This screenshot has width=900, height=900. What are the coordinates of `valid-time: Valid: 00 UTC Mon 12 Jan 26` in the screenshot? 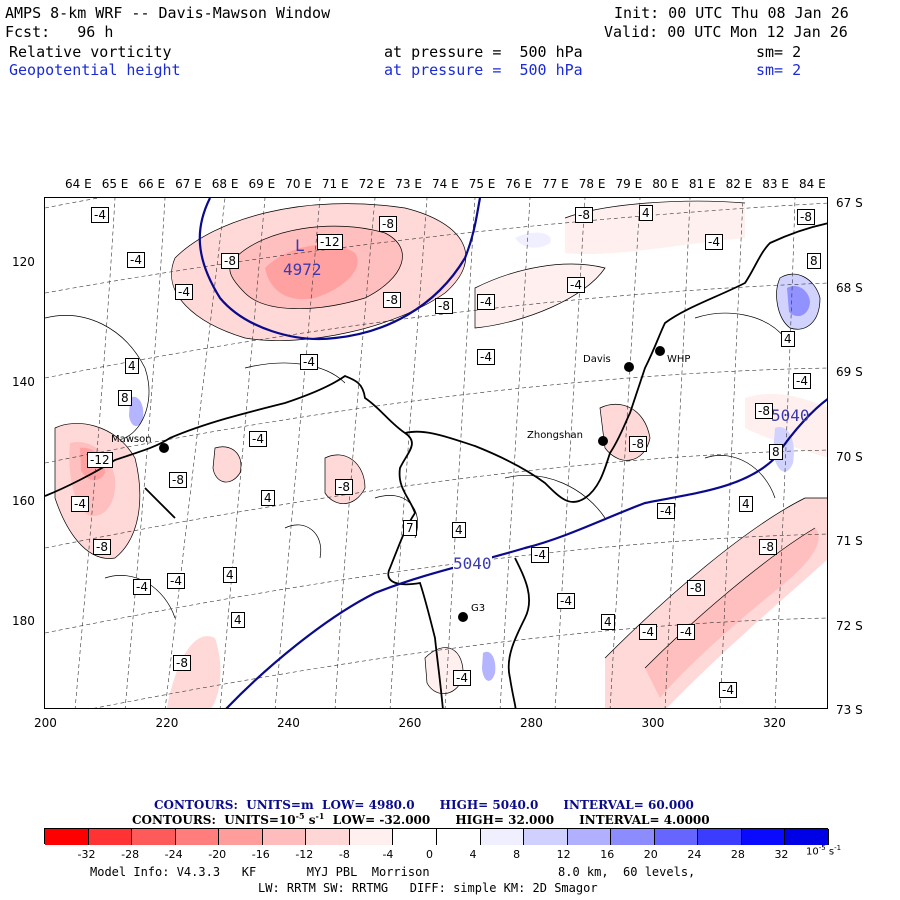 It's located at (726, 32).